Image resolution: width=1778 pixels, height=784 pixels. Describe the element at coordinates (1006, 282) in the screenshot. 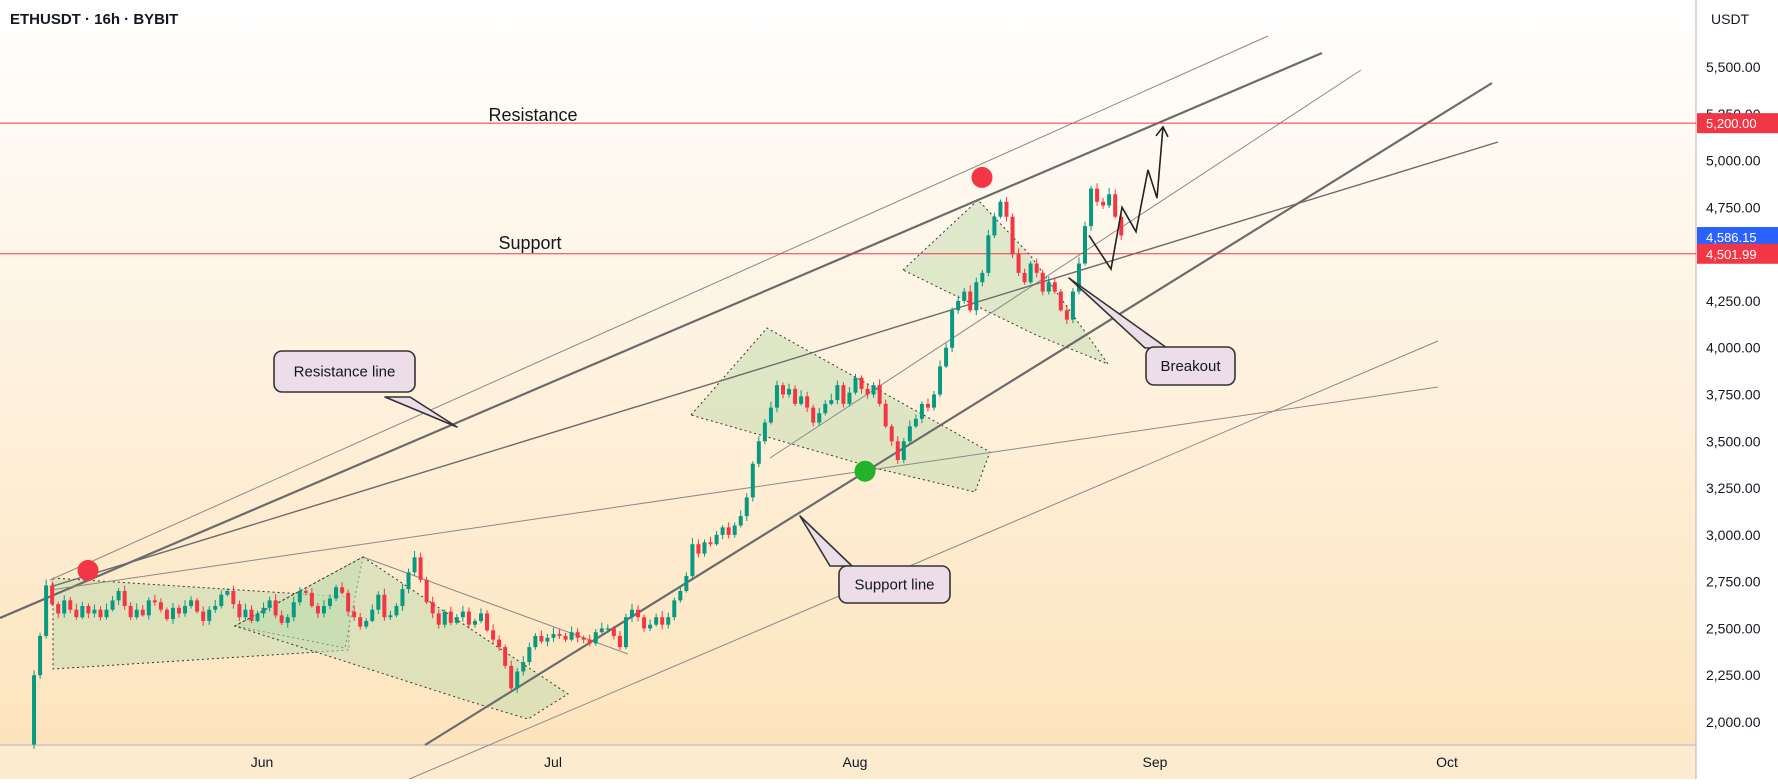

I see `pattern-triangle-aug` at that location.